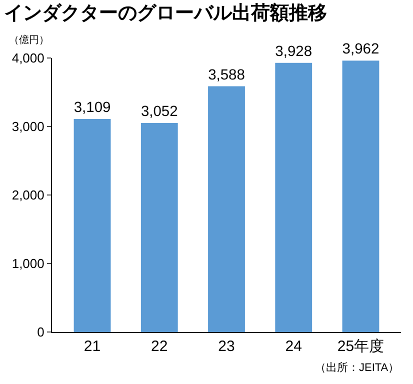 This screenshot has width=413, height=384. What do you see at coordinates (293, 346) in the screenshot?
I see `x-tick-label: 24` at bounding box center [293, 346].